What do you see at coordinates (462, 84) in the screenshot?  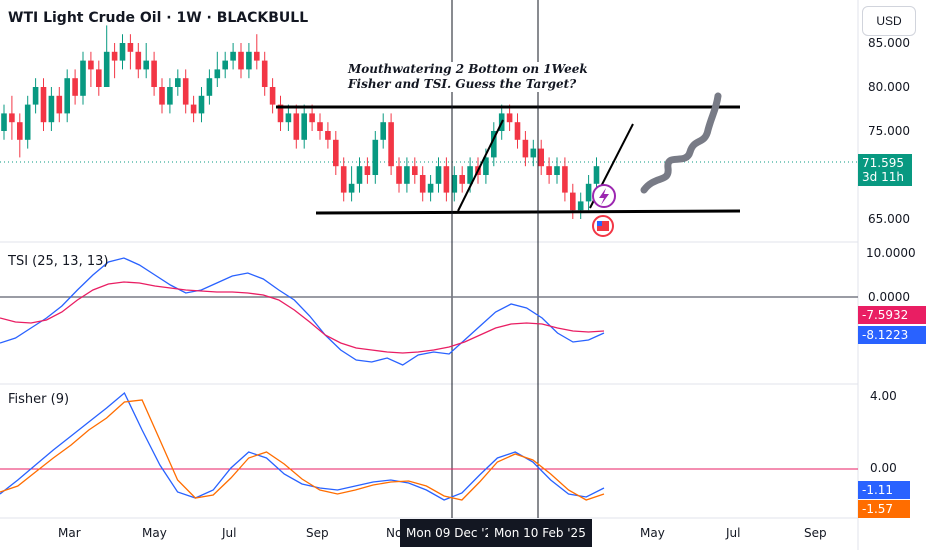 I see `annotation-line-2: Fisher and TSI. Guess the Target?` at bounding box center [462, 84].